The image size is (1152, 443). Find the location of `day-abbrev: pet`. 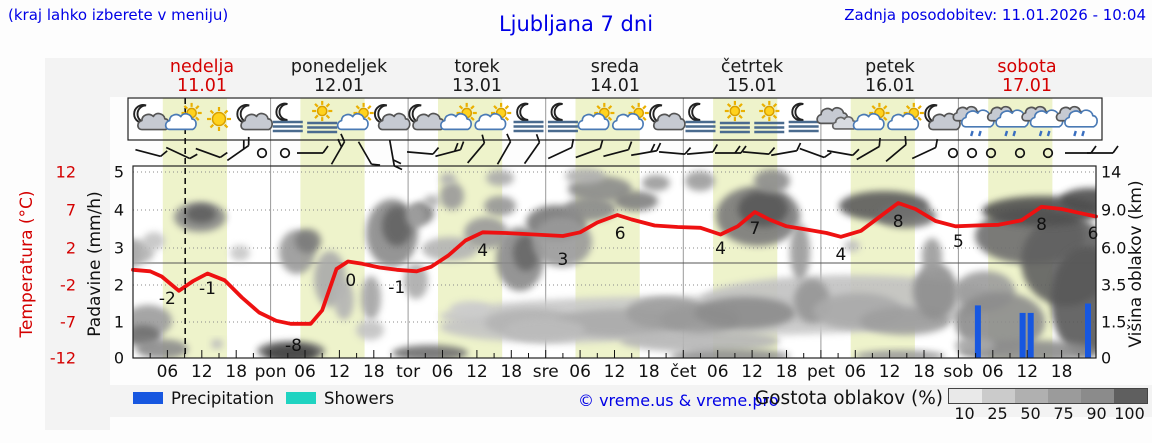

day-abbrev: pet is located at coordinates (821, 372).